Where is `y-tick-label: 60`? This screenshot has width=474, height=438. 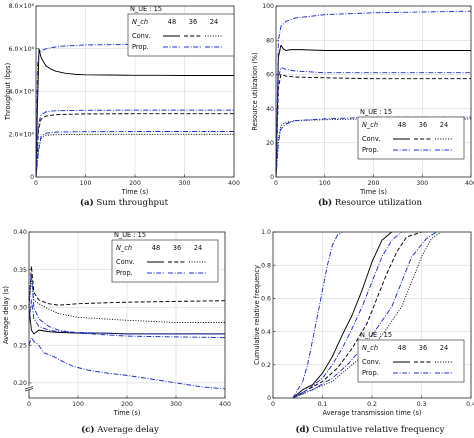
y-tick-label: 60 is located at coordinates (270, 75).